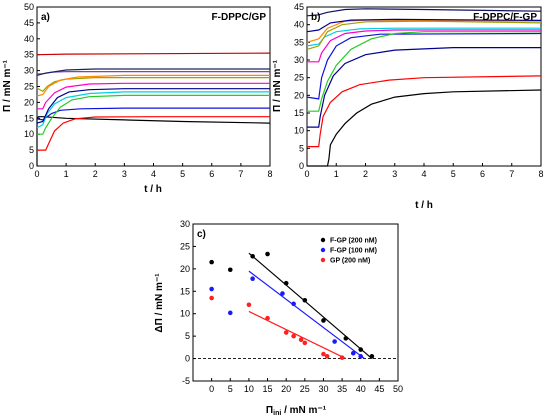 This screenshot has height=419, width=550. What do you see at coordinates (299, 113) in the screenshot?
I see `panel-b-ytick-label: 15` at bounding box center [299, 113].